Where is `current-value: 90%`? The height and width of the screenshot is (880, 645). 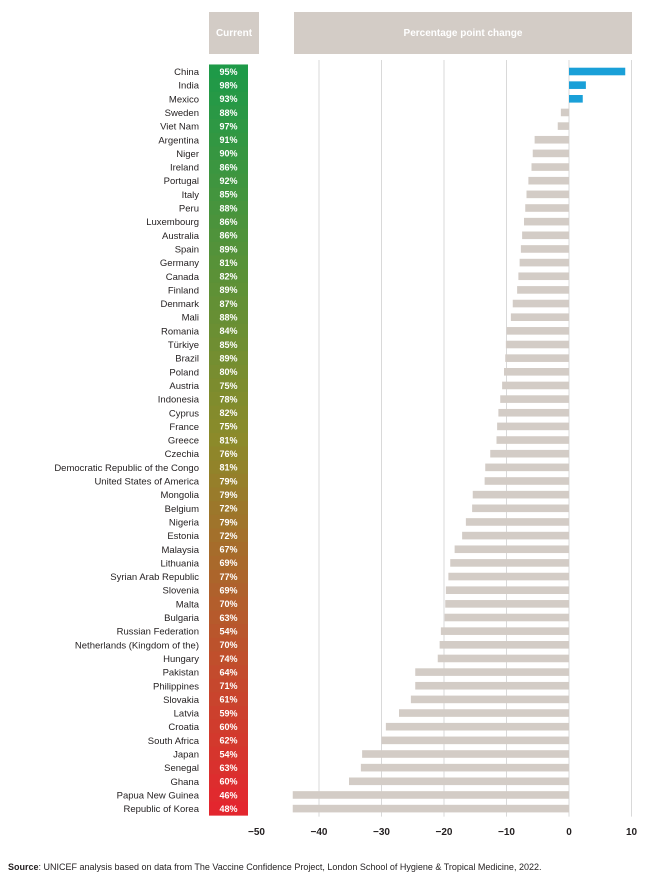 current-value: 90% is located at coordinates (228, 154).